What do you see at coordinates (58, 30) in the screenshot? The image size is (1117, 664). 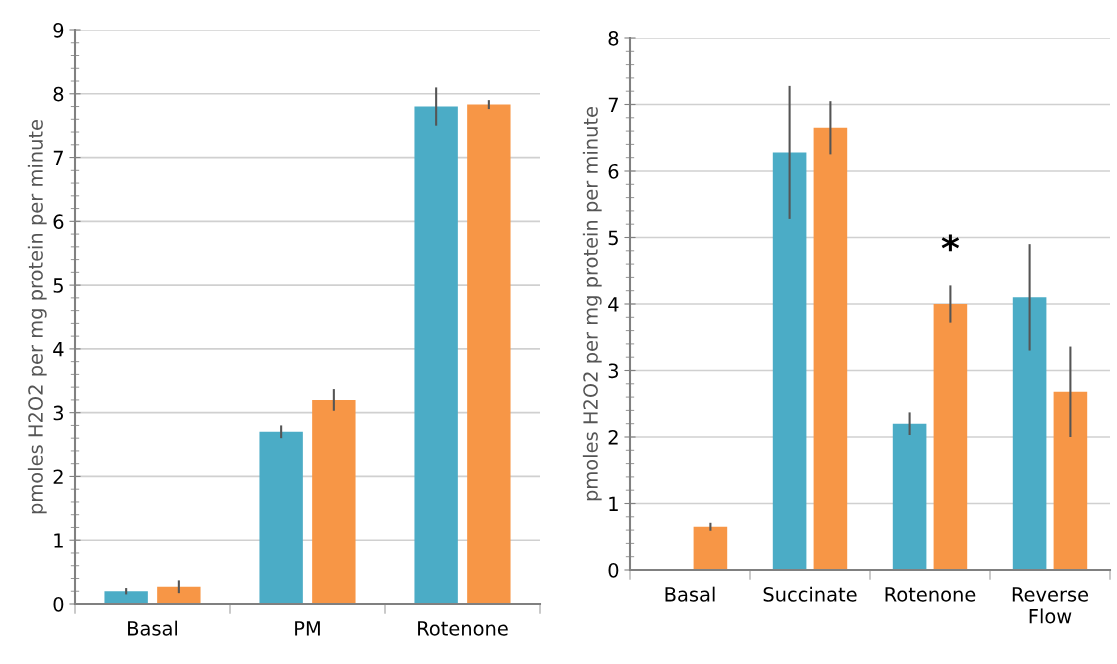 I see `y-tick-label: 9` at bounding box center [58, 30].